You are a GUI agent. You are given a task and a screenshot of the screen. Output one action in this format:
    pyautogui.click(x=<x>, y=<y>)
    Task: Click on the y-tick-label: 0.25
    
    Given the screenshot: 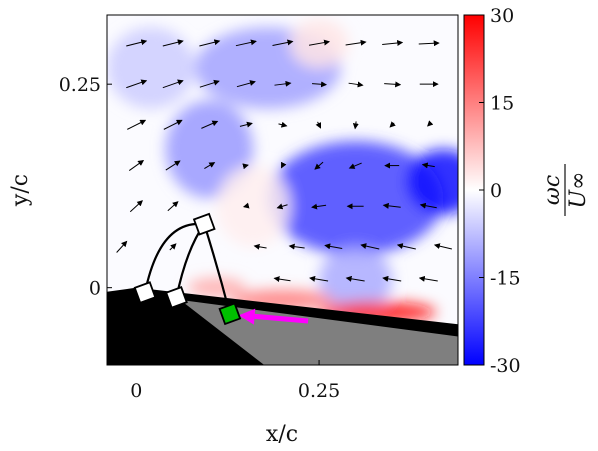 What is the action you would take?
    pyautogui.click(x=80, y=85)
    